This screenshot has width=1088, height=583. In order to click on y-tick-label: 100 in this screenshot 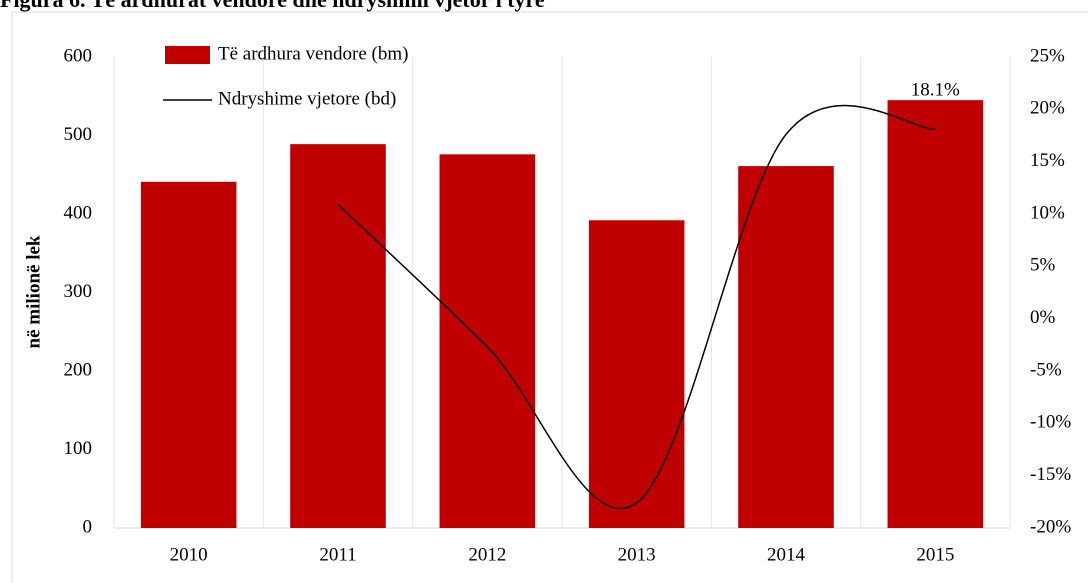, I will do `click(78, 448)`.